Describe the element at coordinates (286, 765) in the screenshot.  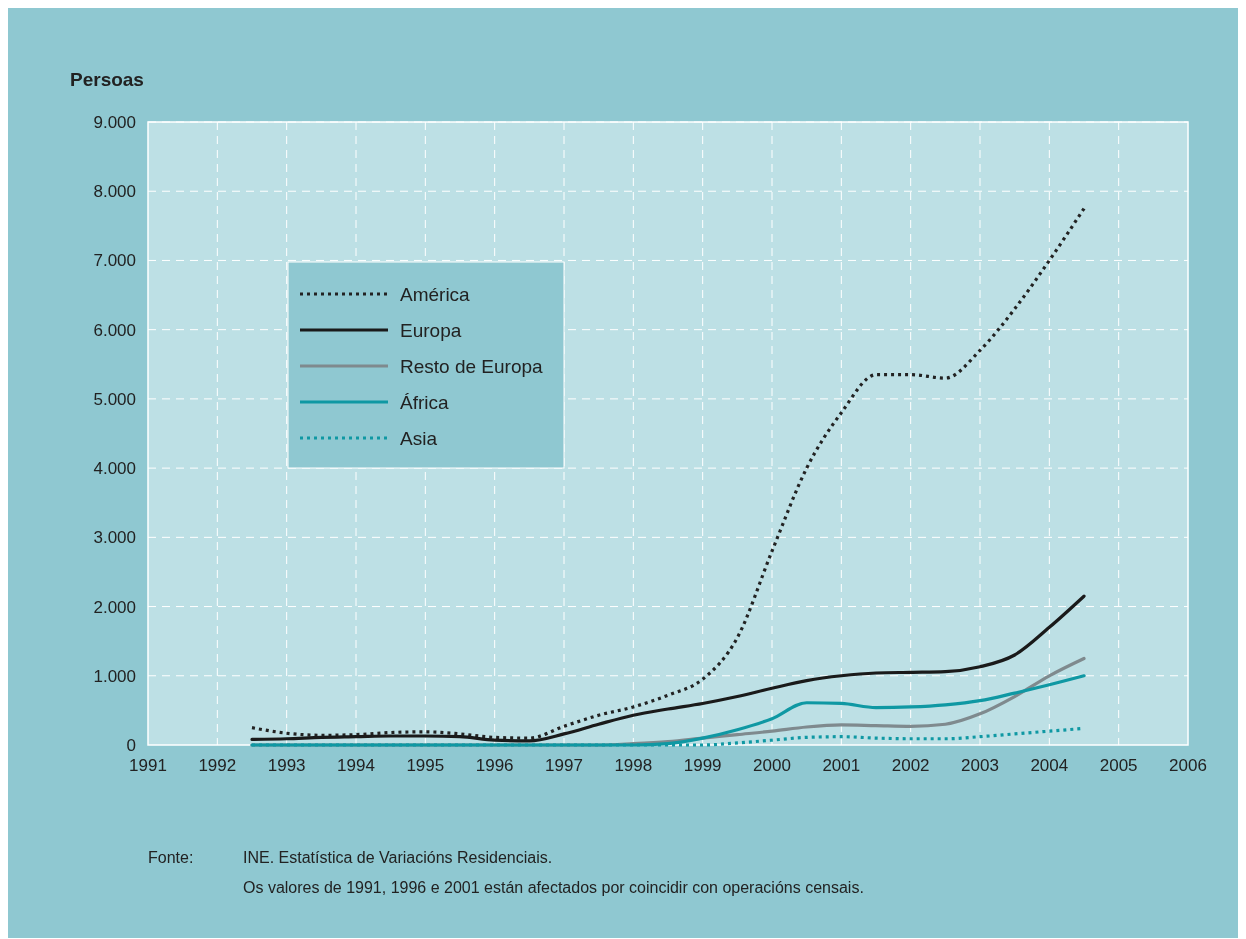
I see `x-tick-label: 1993` at that location.